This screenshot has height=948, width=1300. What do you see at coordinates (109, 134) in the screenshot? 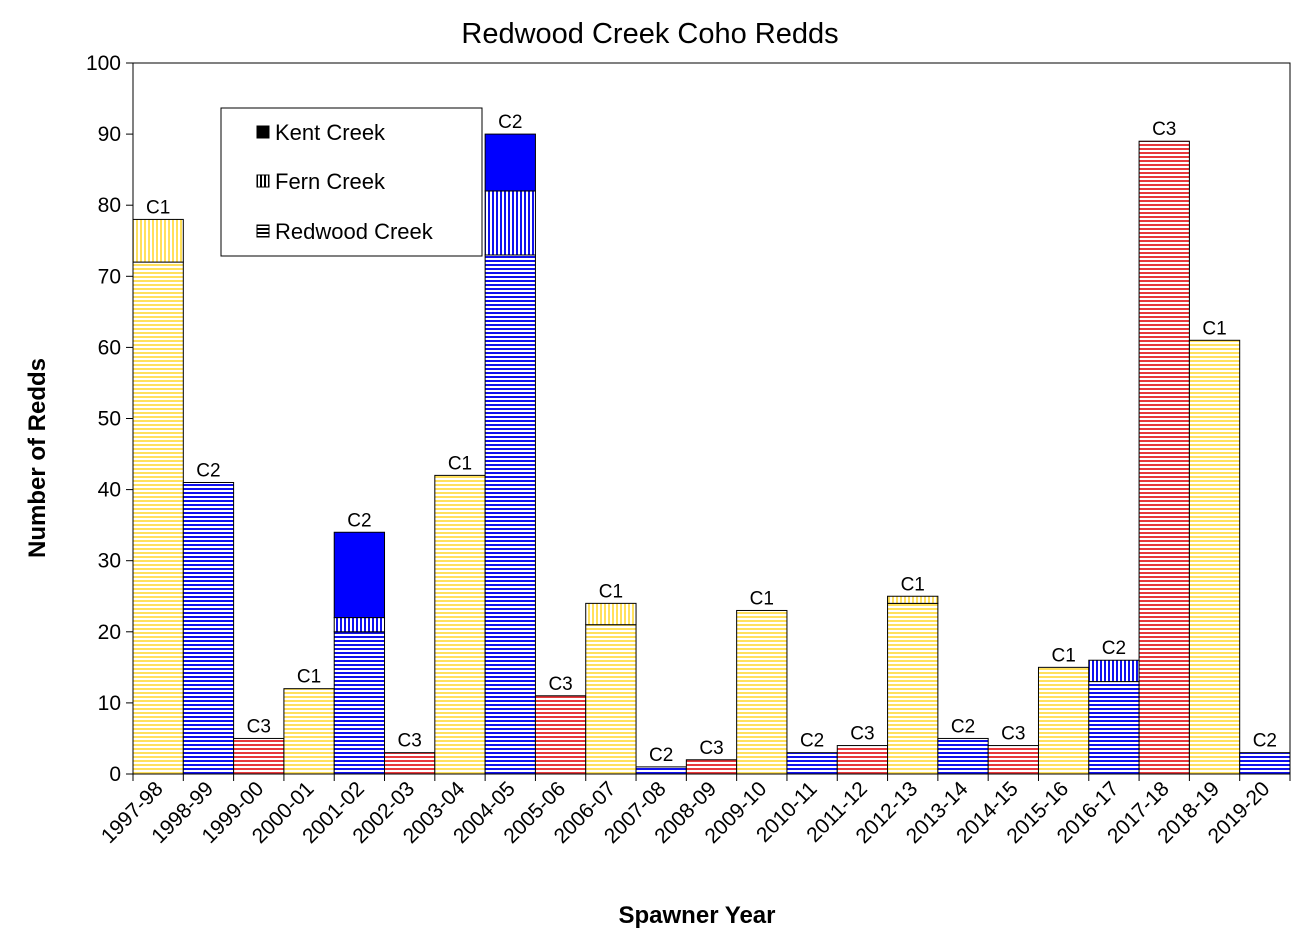
I see `y-tick-label: 90` at bounding box center [109, 134].